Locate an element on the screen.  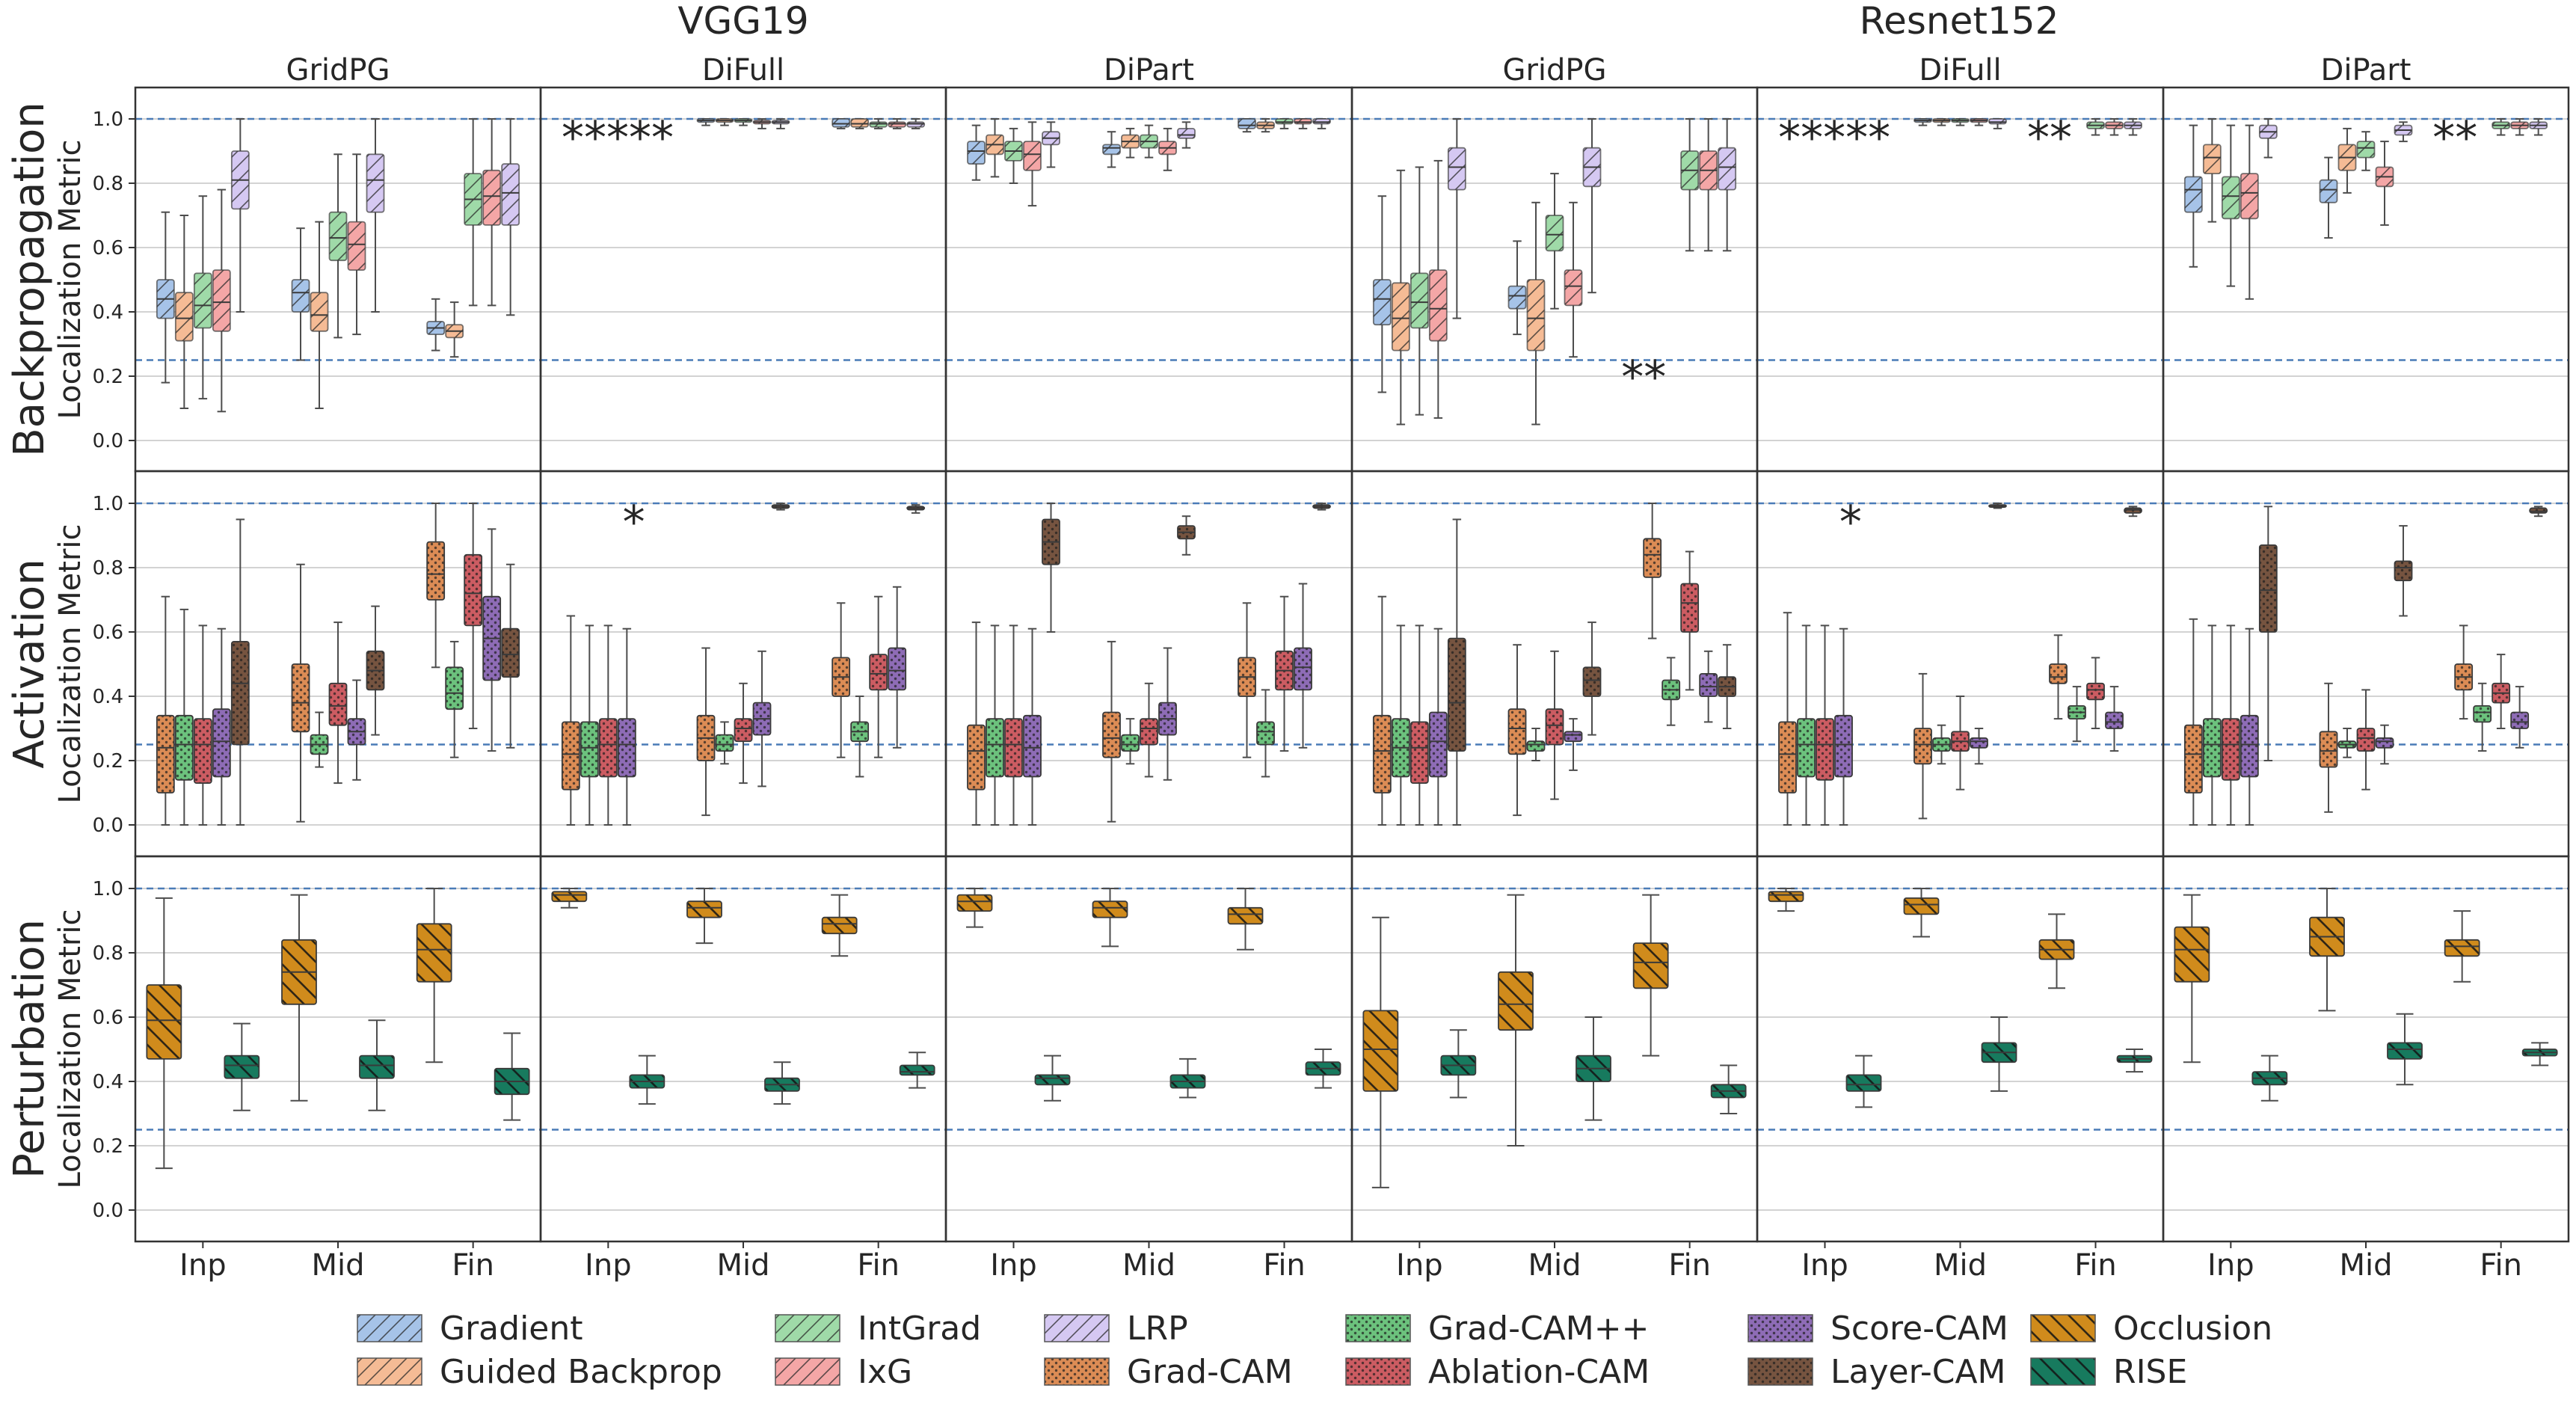
box-r1-c1-g2-s2 is located at coordinates (878, 676).